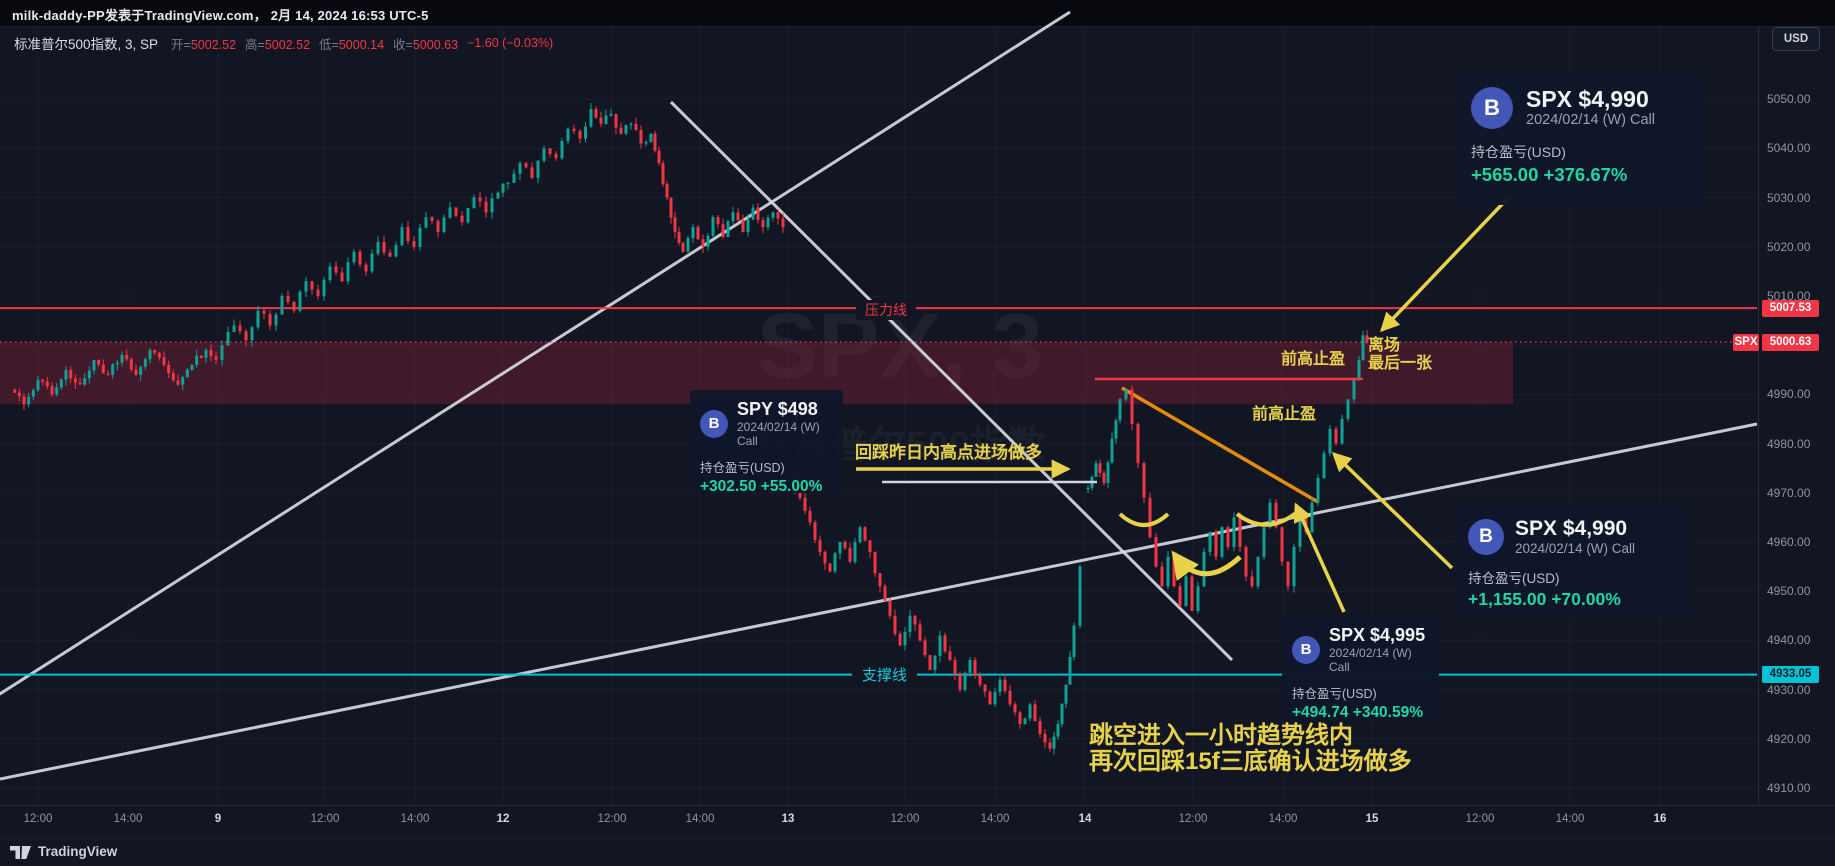  Describe the element at coordinates (917, 838) in the screenshot. I see `footer-divider` at that location.